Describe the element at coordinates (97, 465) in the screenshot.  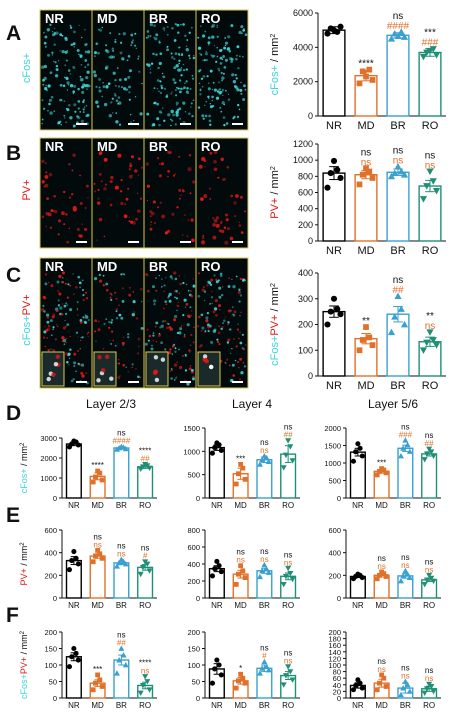
I see `significance-star: ****` at that location.